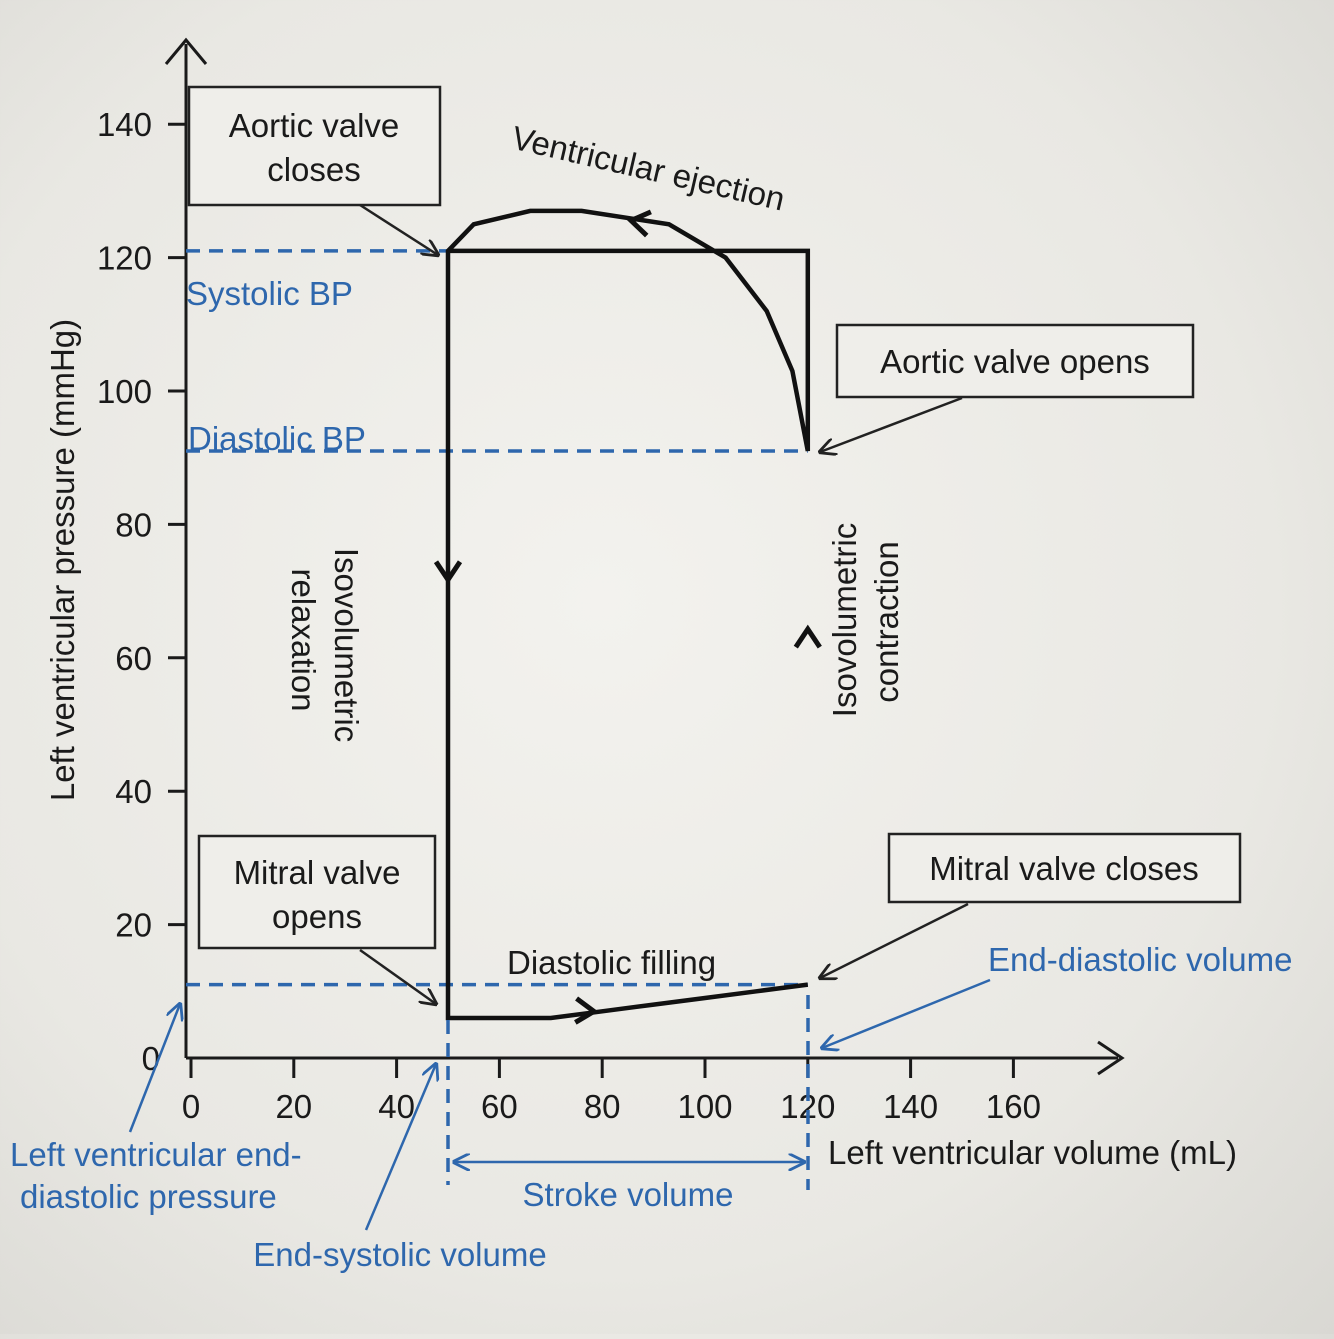  I want to click on x-tick-label: 80, so click(602, 1106).